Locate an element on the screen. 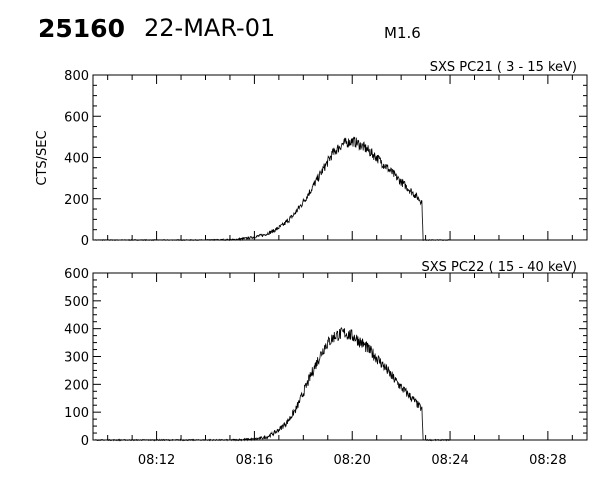 The width and height of the screenshot is (600, 480). panel-pc22-title: SXS PC22 ( 15 - 40 keV) is located at coordinates (499, 267).